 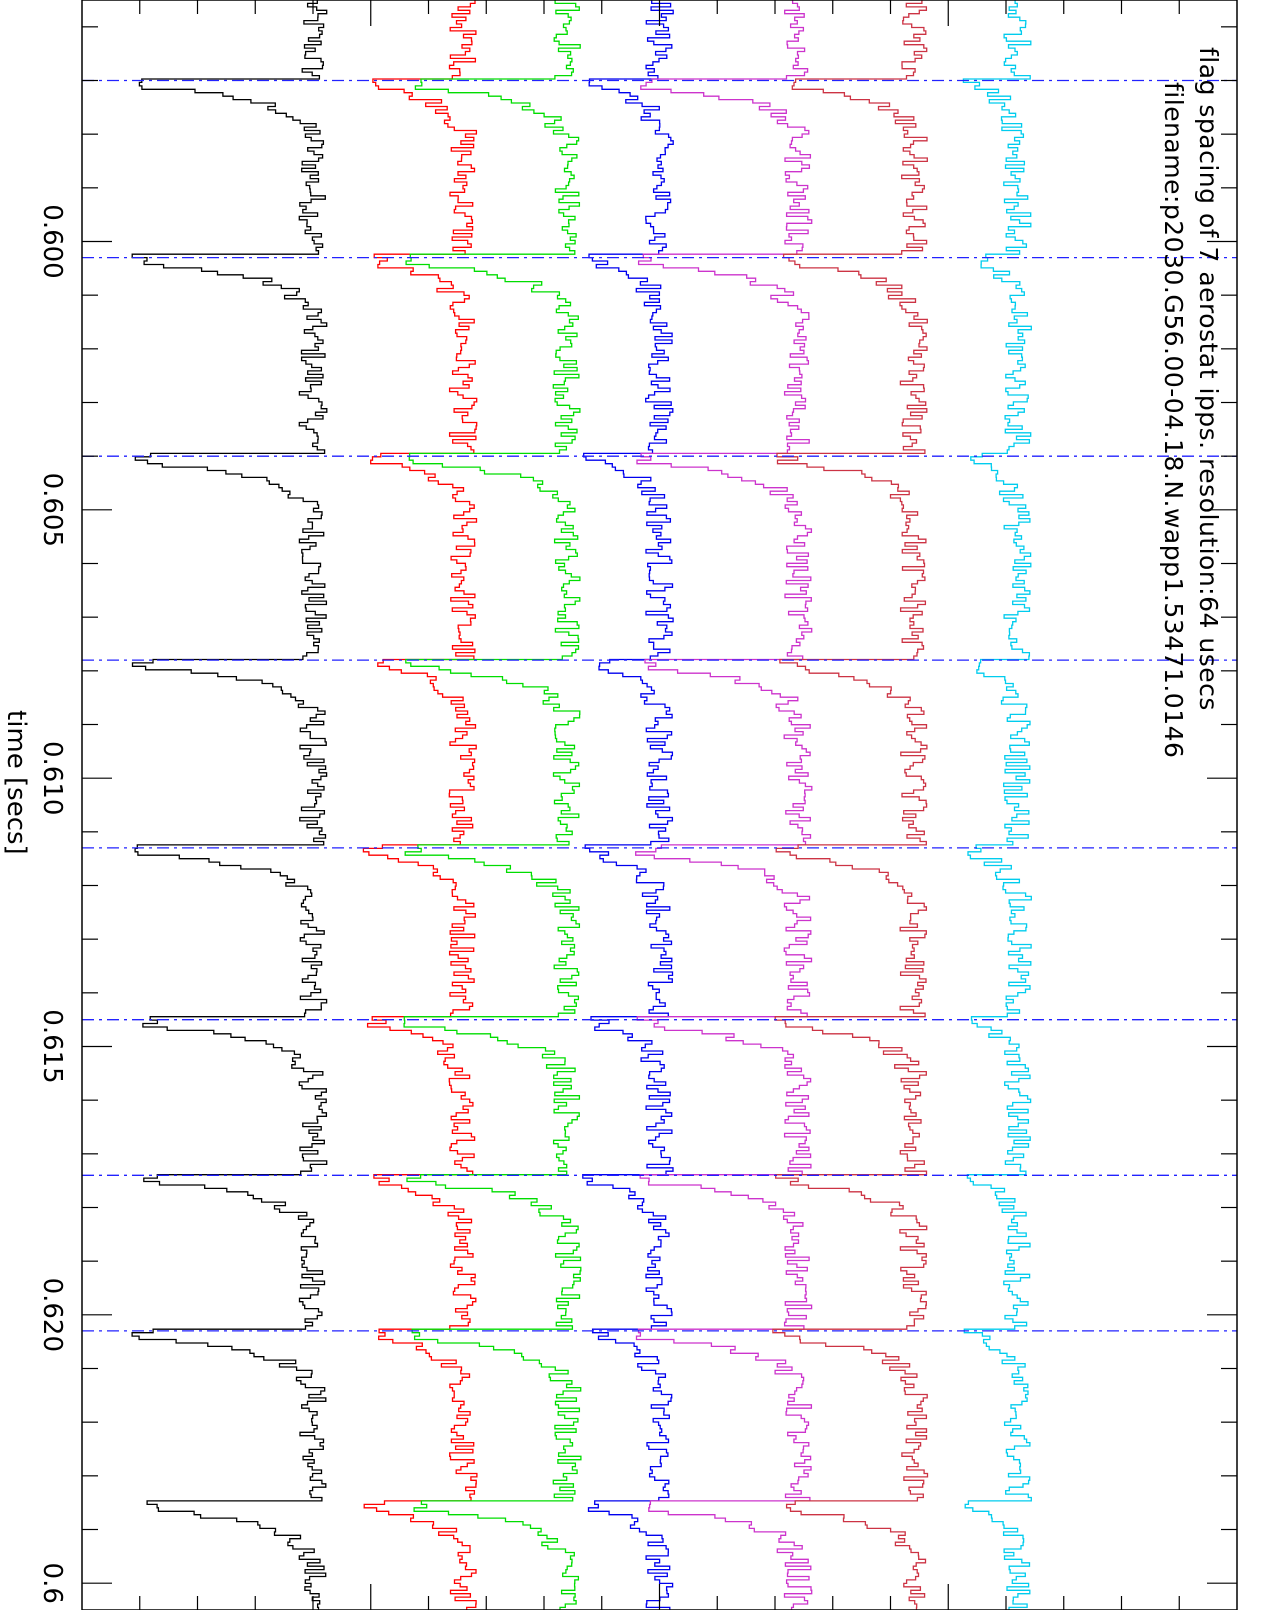 What do you see at coordinates (997, 805) in the screenshot?
I see `series-7-trace` at bounding box center [997, 805].